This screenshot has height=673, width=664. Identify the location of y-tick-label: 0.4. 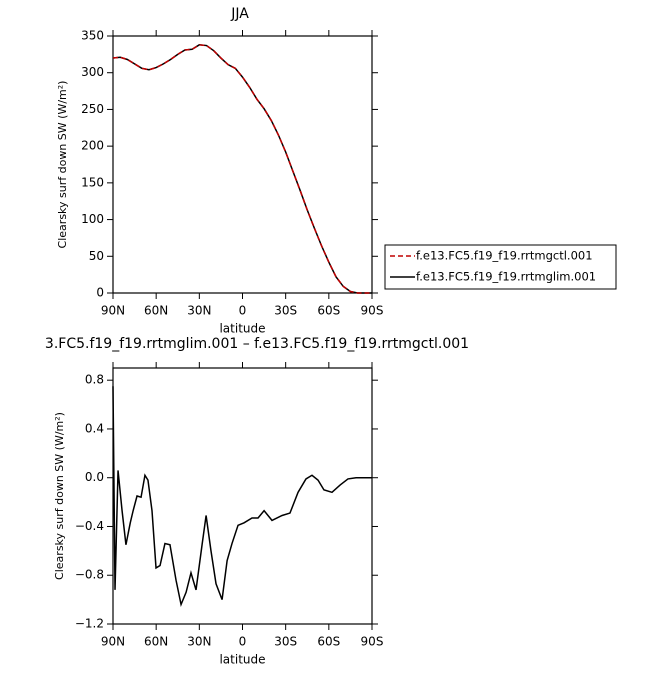
(94, 428).